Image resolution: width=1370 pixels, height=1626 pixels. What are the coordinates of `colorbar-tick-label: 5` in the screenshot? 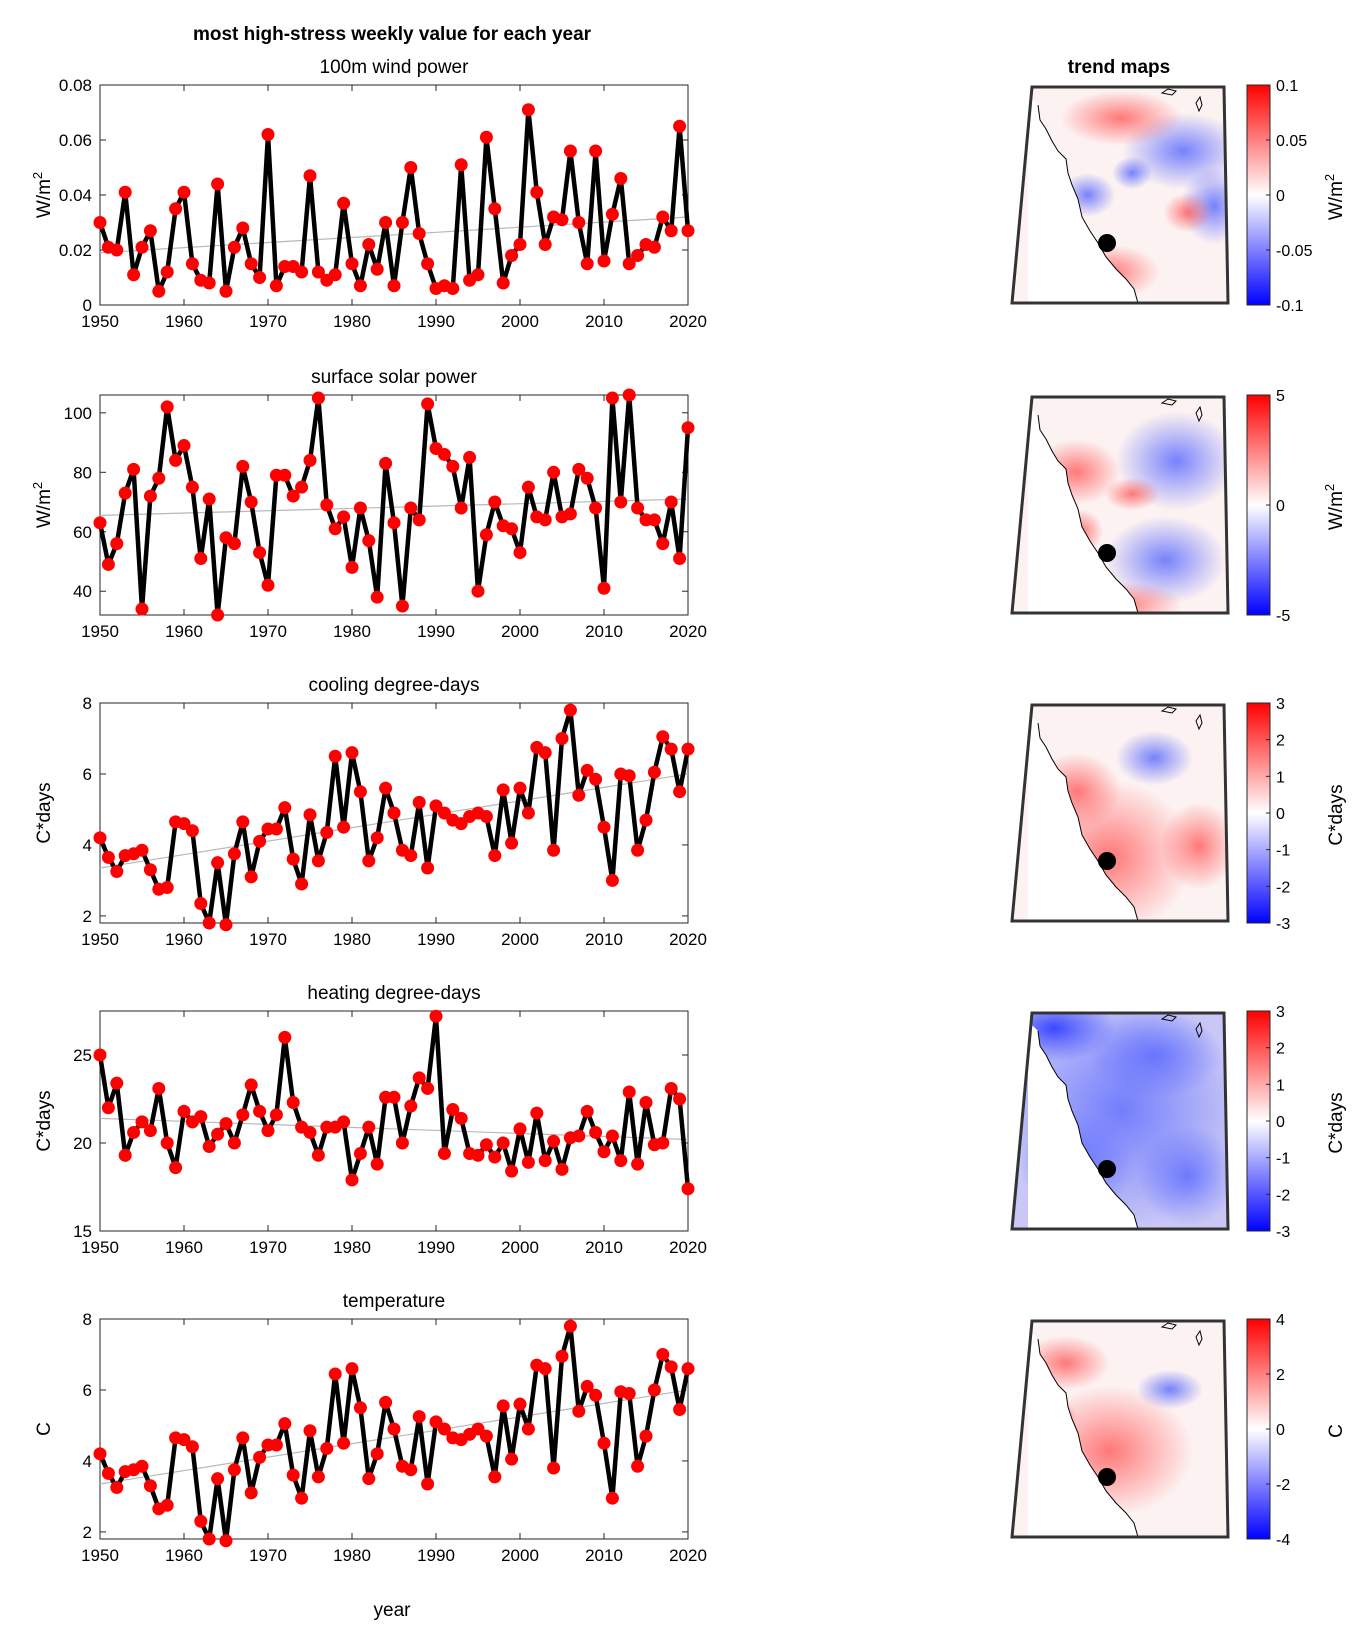 It's located at (1280, 396).